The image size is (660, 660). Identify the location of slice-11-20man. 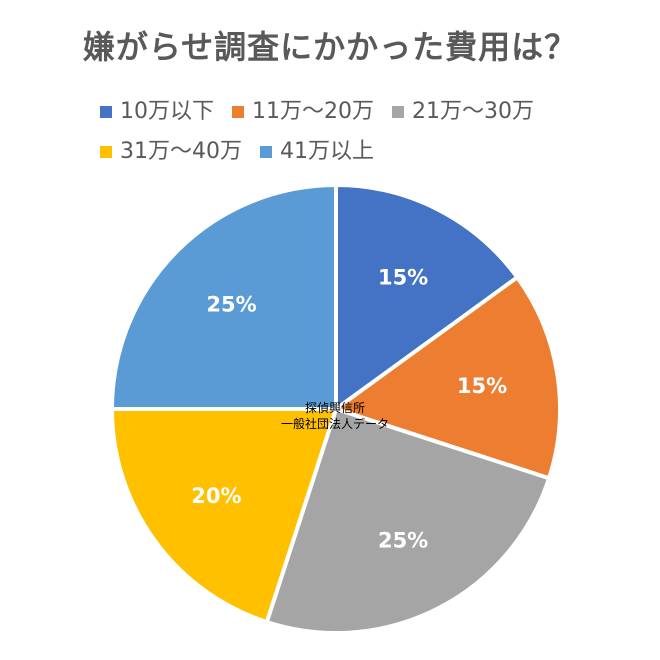
(448, 378).